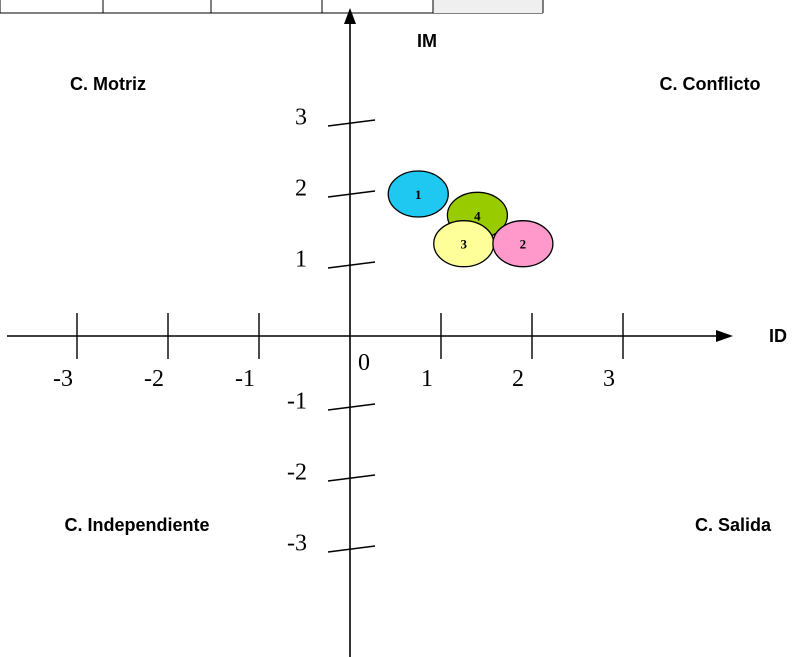 This screenshot has height=657, width=803. What do you see at coordinates (418, 194) in the screenshot?
I see `point-label-1: 1` at bounding box center [418, 194].